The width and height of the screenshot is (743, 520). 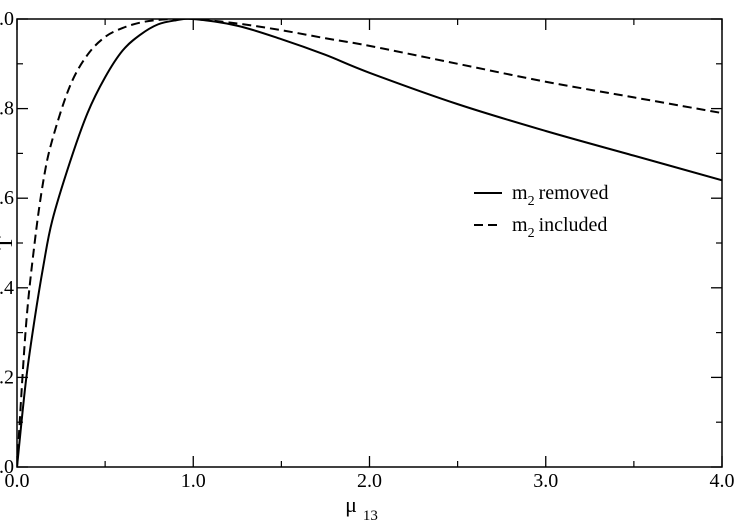 I want to click on x-tick-label: 4.0, so click(x=722, y=481).